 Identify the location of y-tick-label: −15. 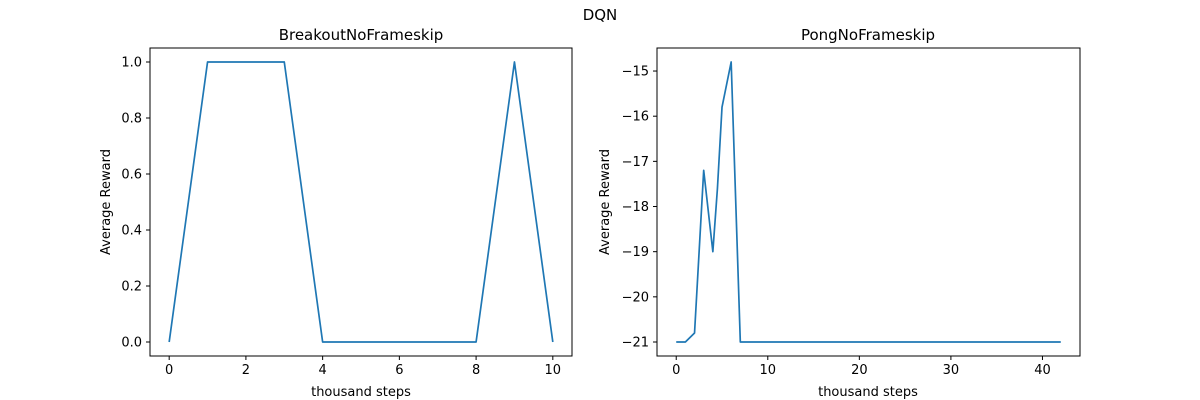
(635, 72).